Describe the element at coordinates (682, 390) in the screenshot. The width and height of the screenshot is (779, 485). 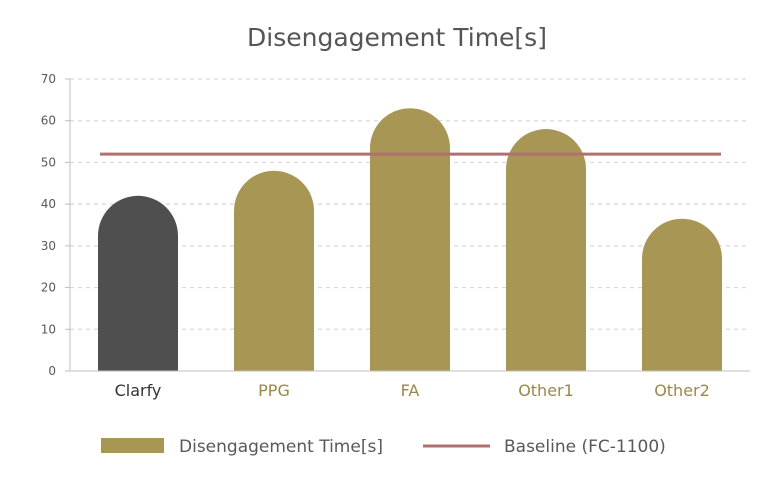
I see `x-tick-label: Other2` at that location.